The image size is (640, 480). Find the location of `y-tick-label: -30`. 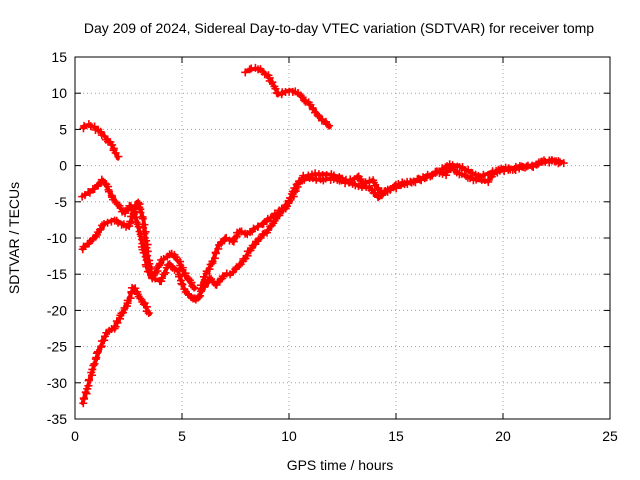

y-tick-label: -30 is located at coordinates (57, 383).